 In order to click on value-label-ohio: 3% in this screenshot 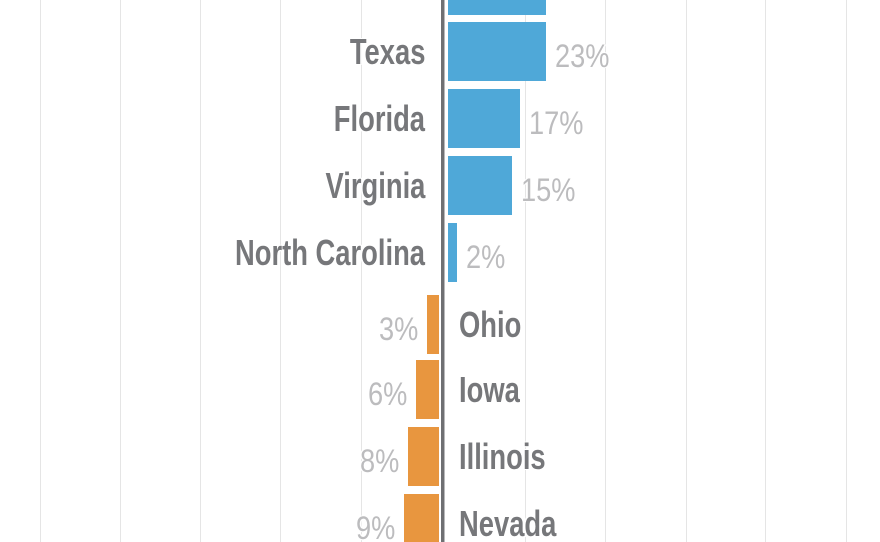, I will do `click(398, 328)`.